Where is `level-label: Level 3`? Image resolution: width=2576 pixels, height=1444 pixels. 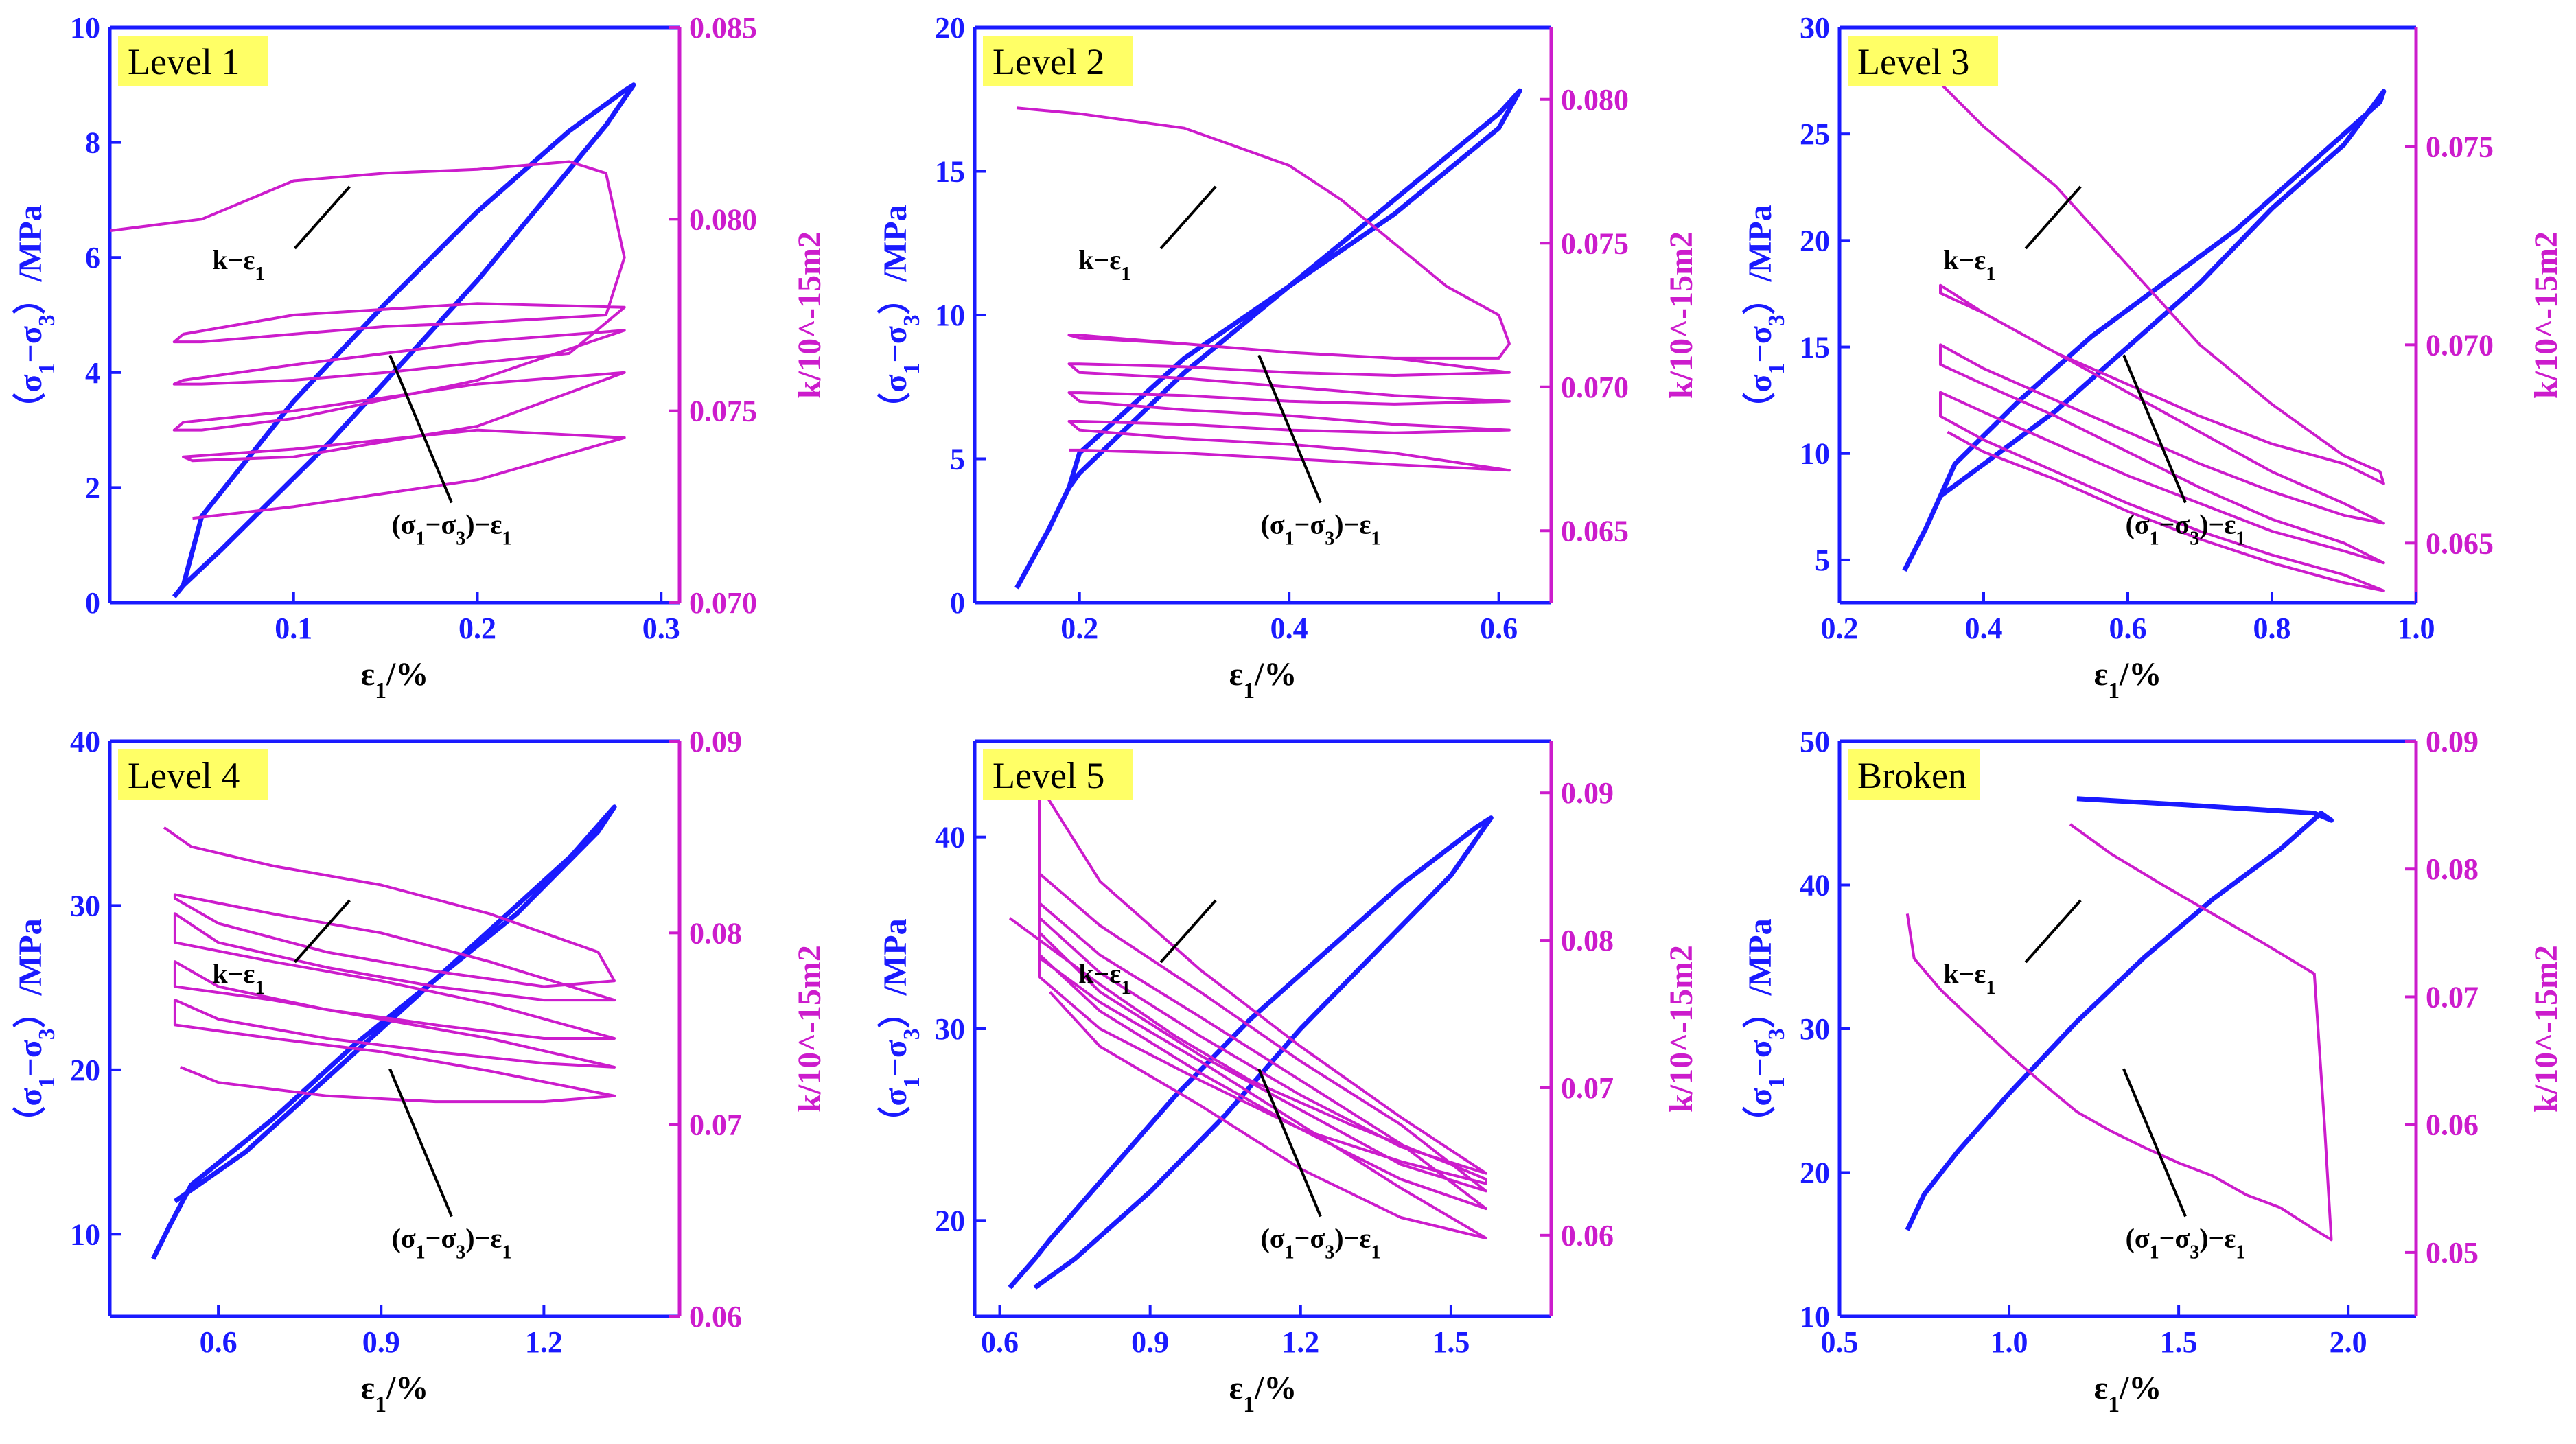 level-label: Level 3 is located at coordinates (1913, 61).